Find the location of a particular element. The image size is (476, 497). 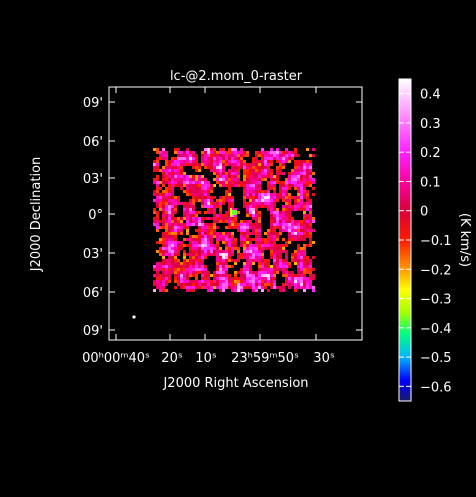

y-tick-label: 03' is located at coordinates (93, 179).